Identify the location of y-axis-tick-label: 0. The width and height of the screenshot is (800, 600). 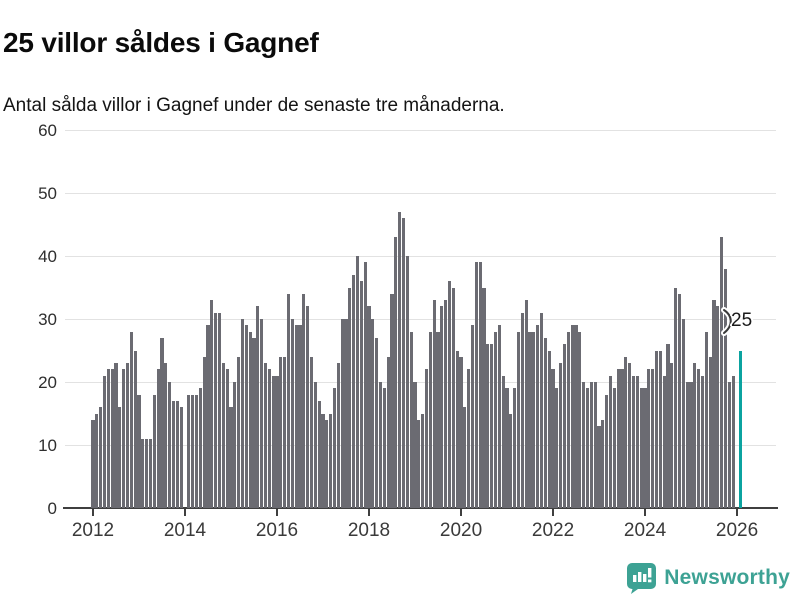
(52, 508).